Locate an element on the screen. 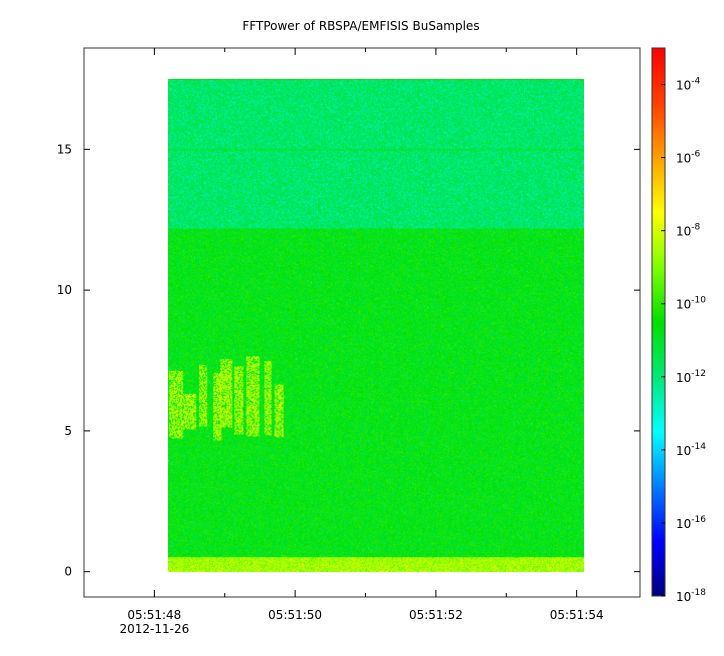  y-tick-label: 15 is located at coordinates (64, 149).